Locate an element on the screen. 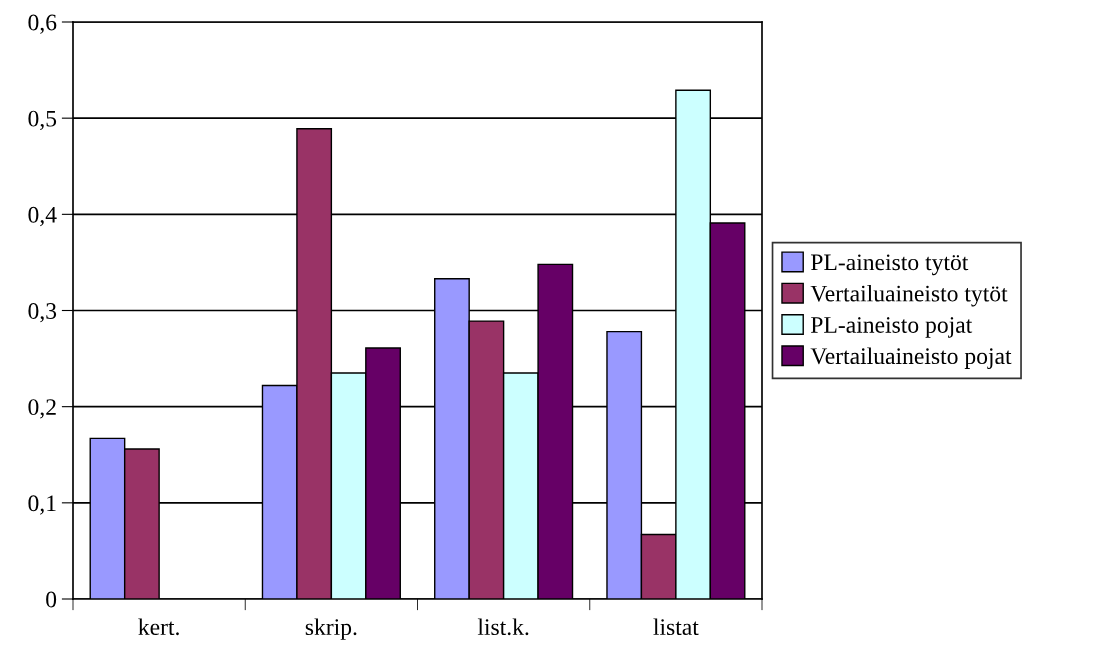  legend-label: Vertailuaineisto pojat is located at coordinates (911, 358).